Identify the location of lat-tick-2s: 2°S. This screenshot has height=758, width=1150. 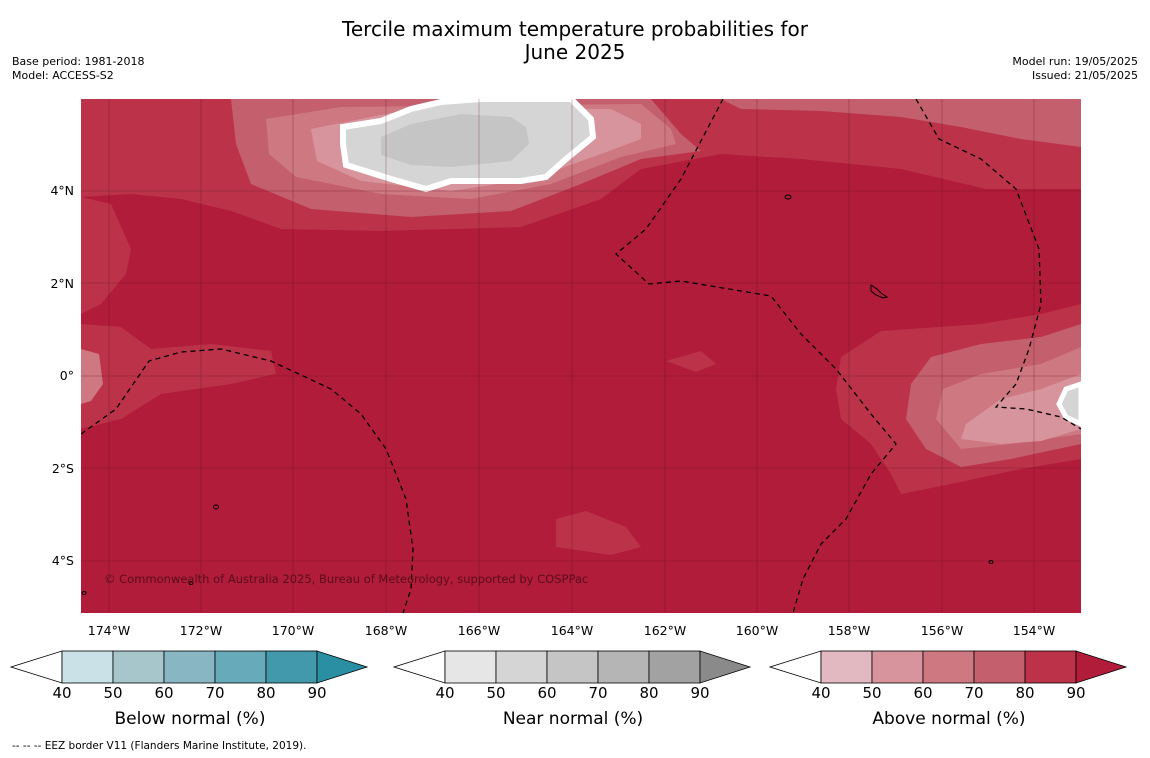
(62, 468).